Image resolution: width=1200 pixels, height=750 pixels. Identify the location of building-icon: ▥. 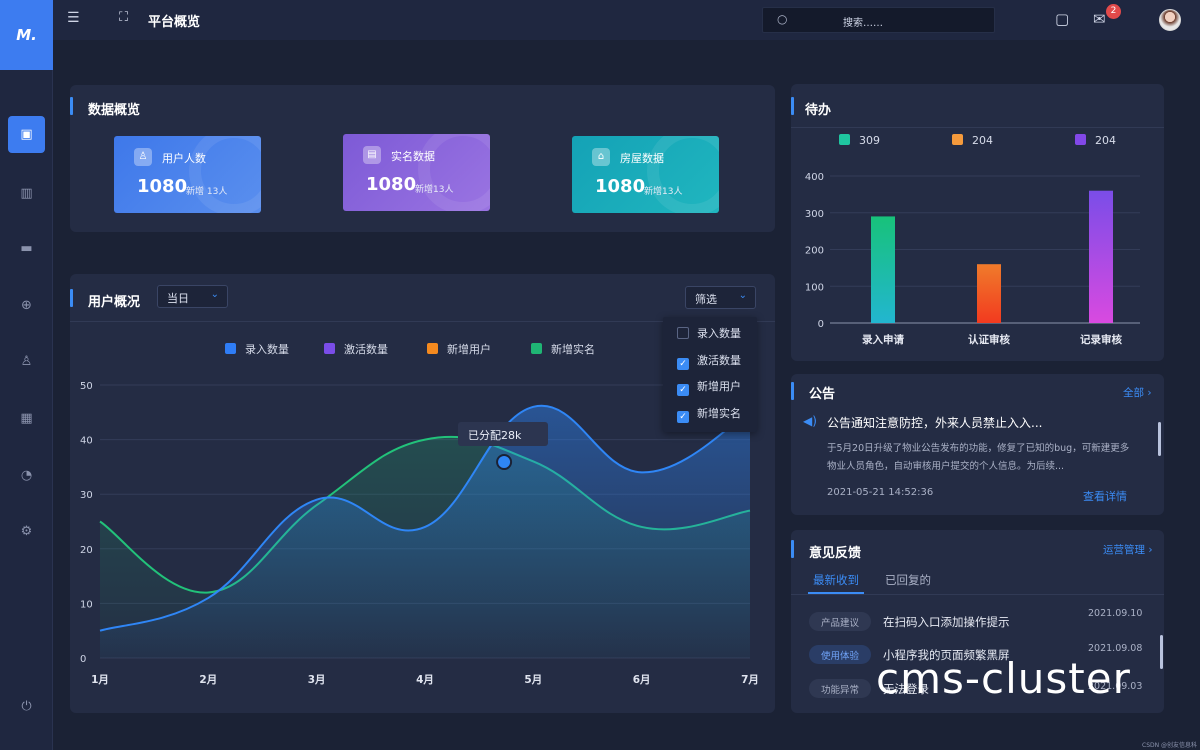
(26, 193).